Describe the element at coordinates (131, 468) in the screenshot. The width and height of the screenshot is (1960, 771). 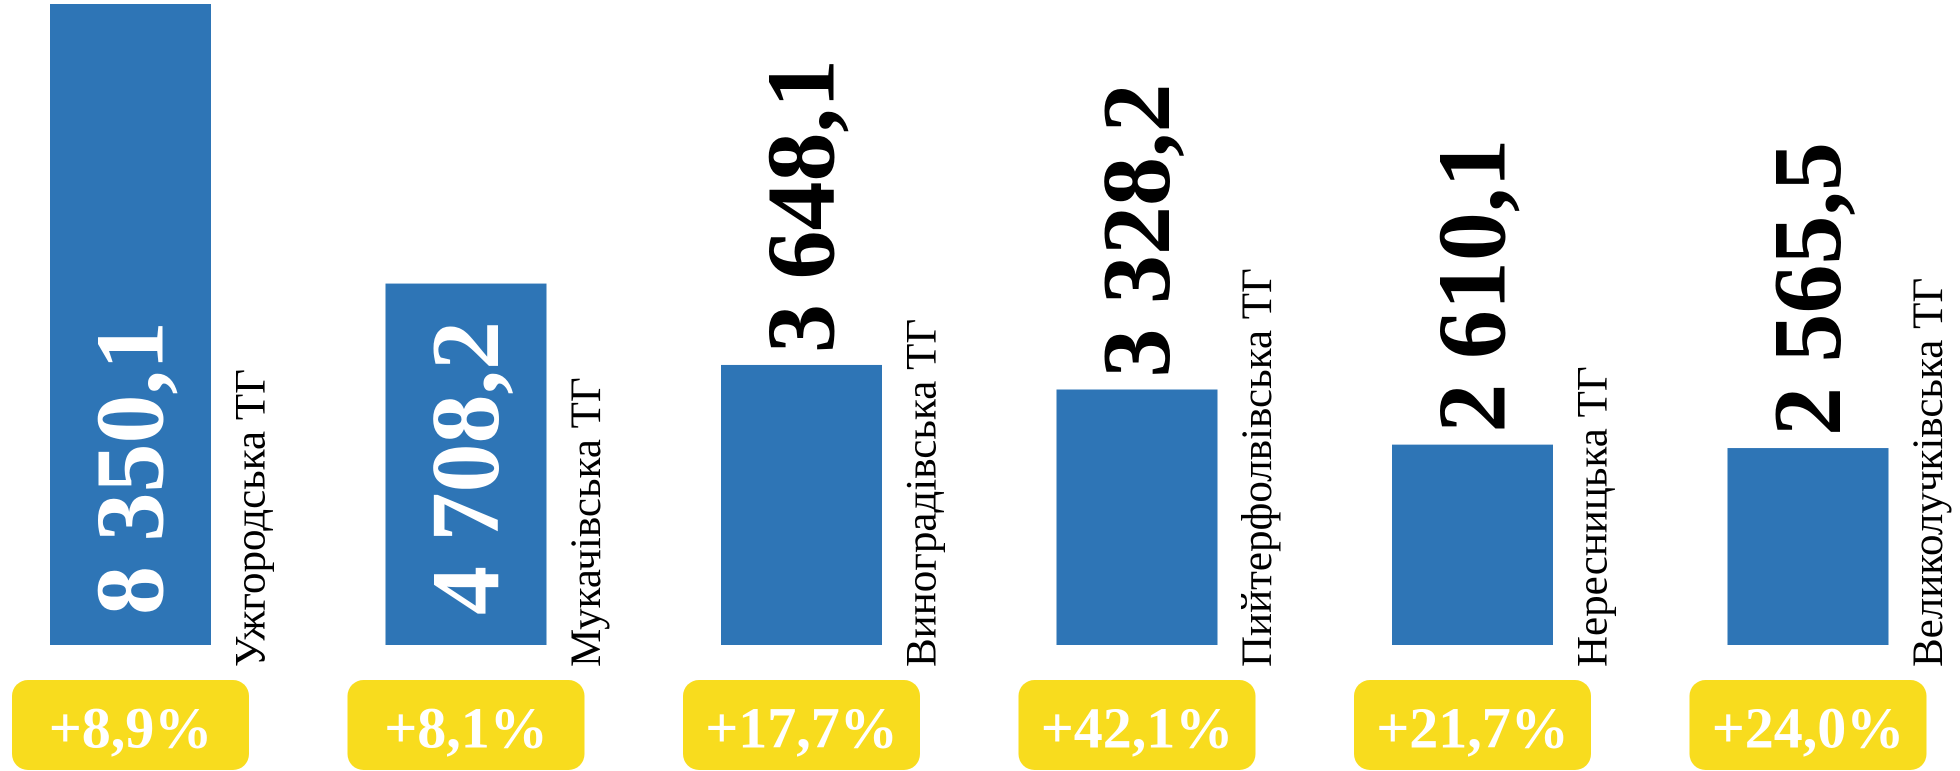
I see `value-label: 8 350,1` at that location.